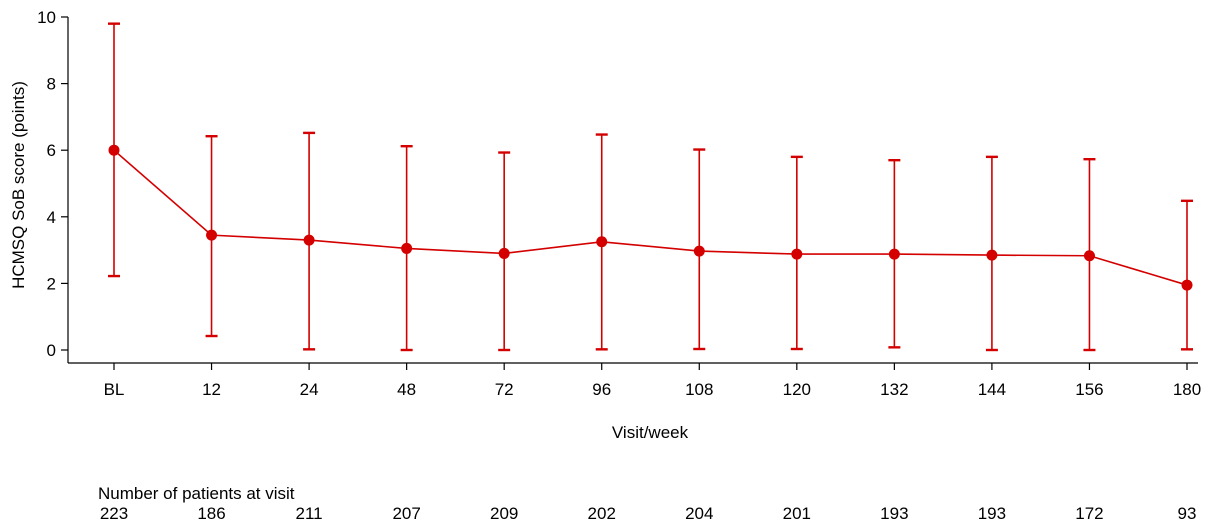 Image resolution: width=1212 pixels, height=525 pixels. What do you see at coordinates (51, 217) in the screenshot?
I see `y-tick-label: 4` at bounding box center [51, 217].